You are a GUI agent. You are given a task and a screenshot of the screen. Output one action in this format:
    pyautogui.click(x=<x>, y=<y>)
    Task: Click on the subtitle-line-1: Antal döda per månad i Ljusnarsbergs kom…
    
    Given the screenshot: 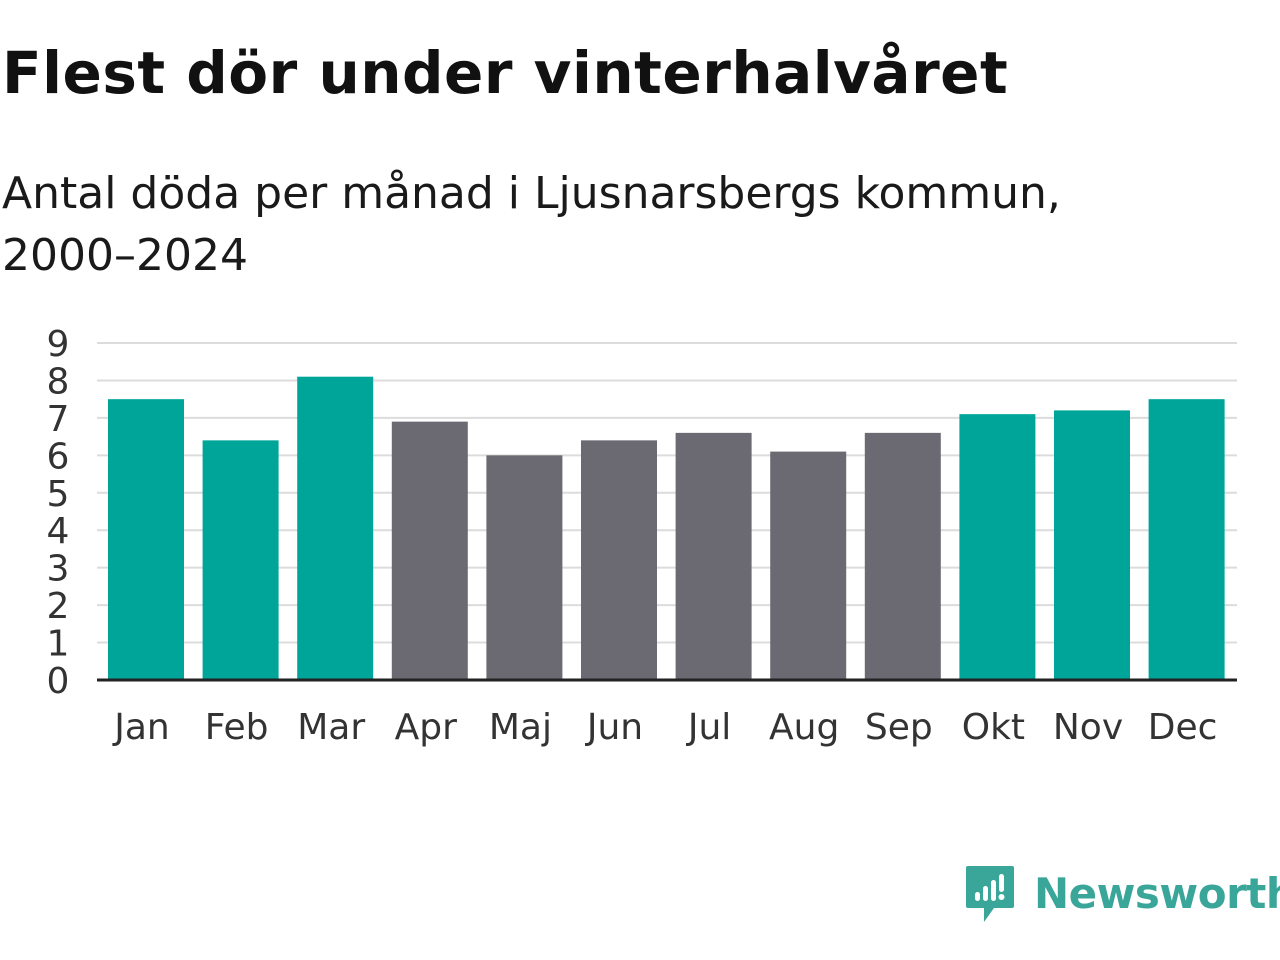 What is the action you would take?
    pyautogui.click(x=531, y=193)
    